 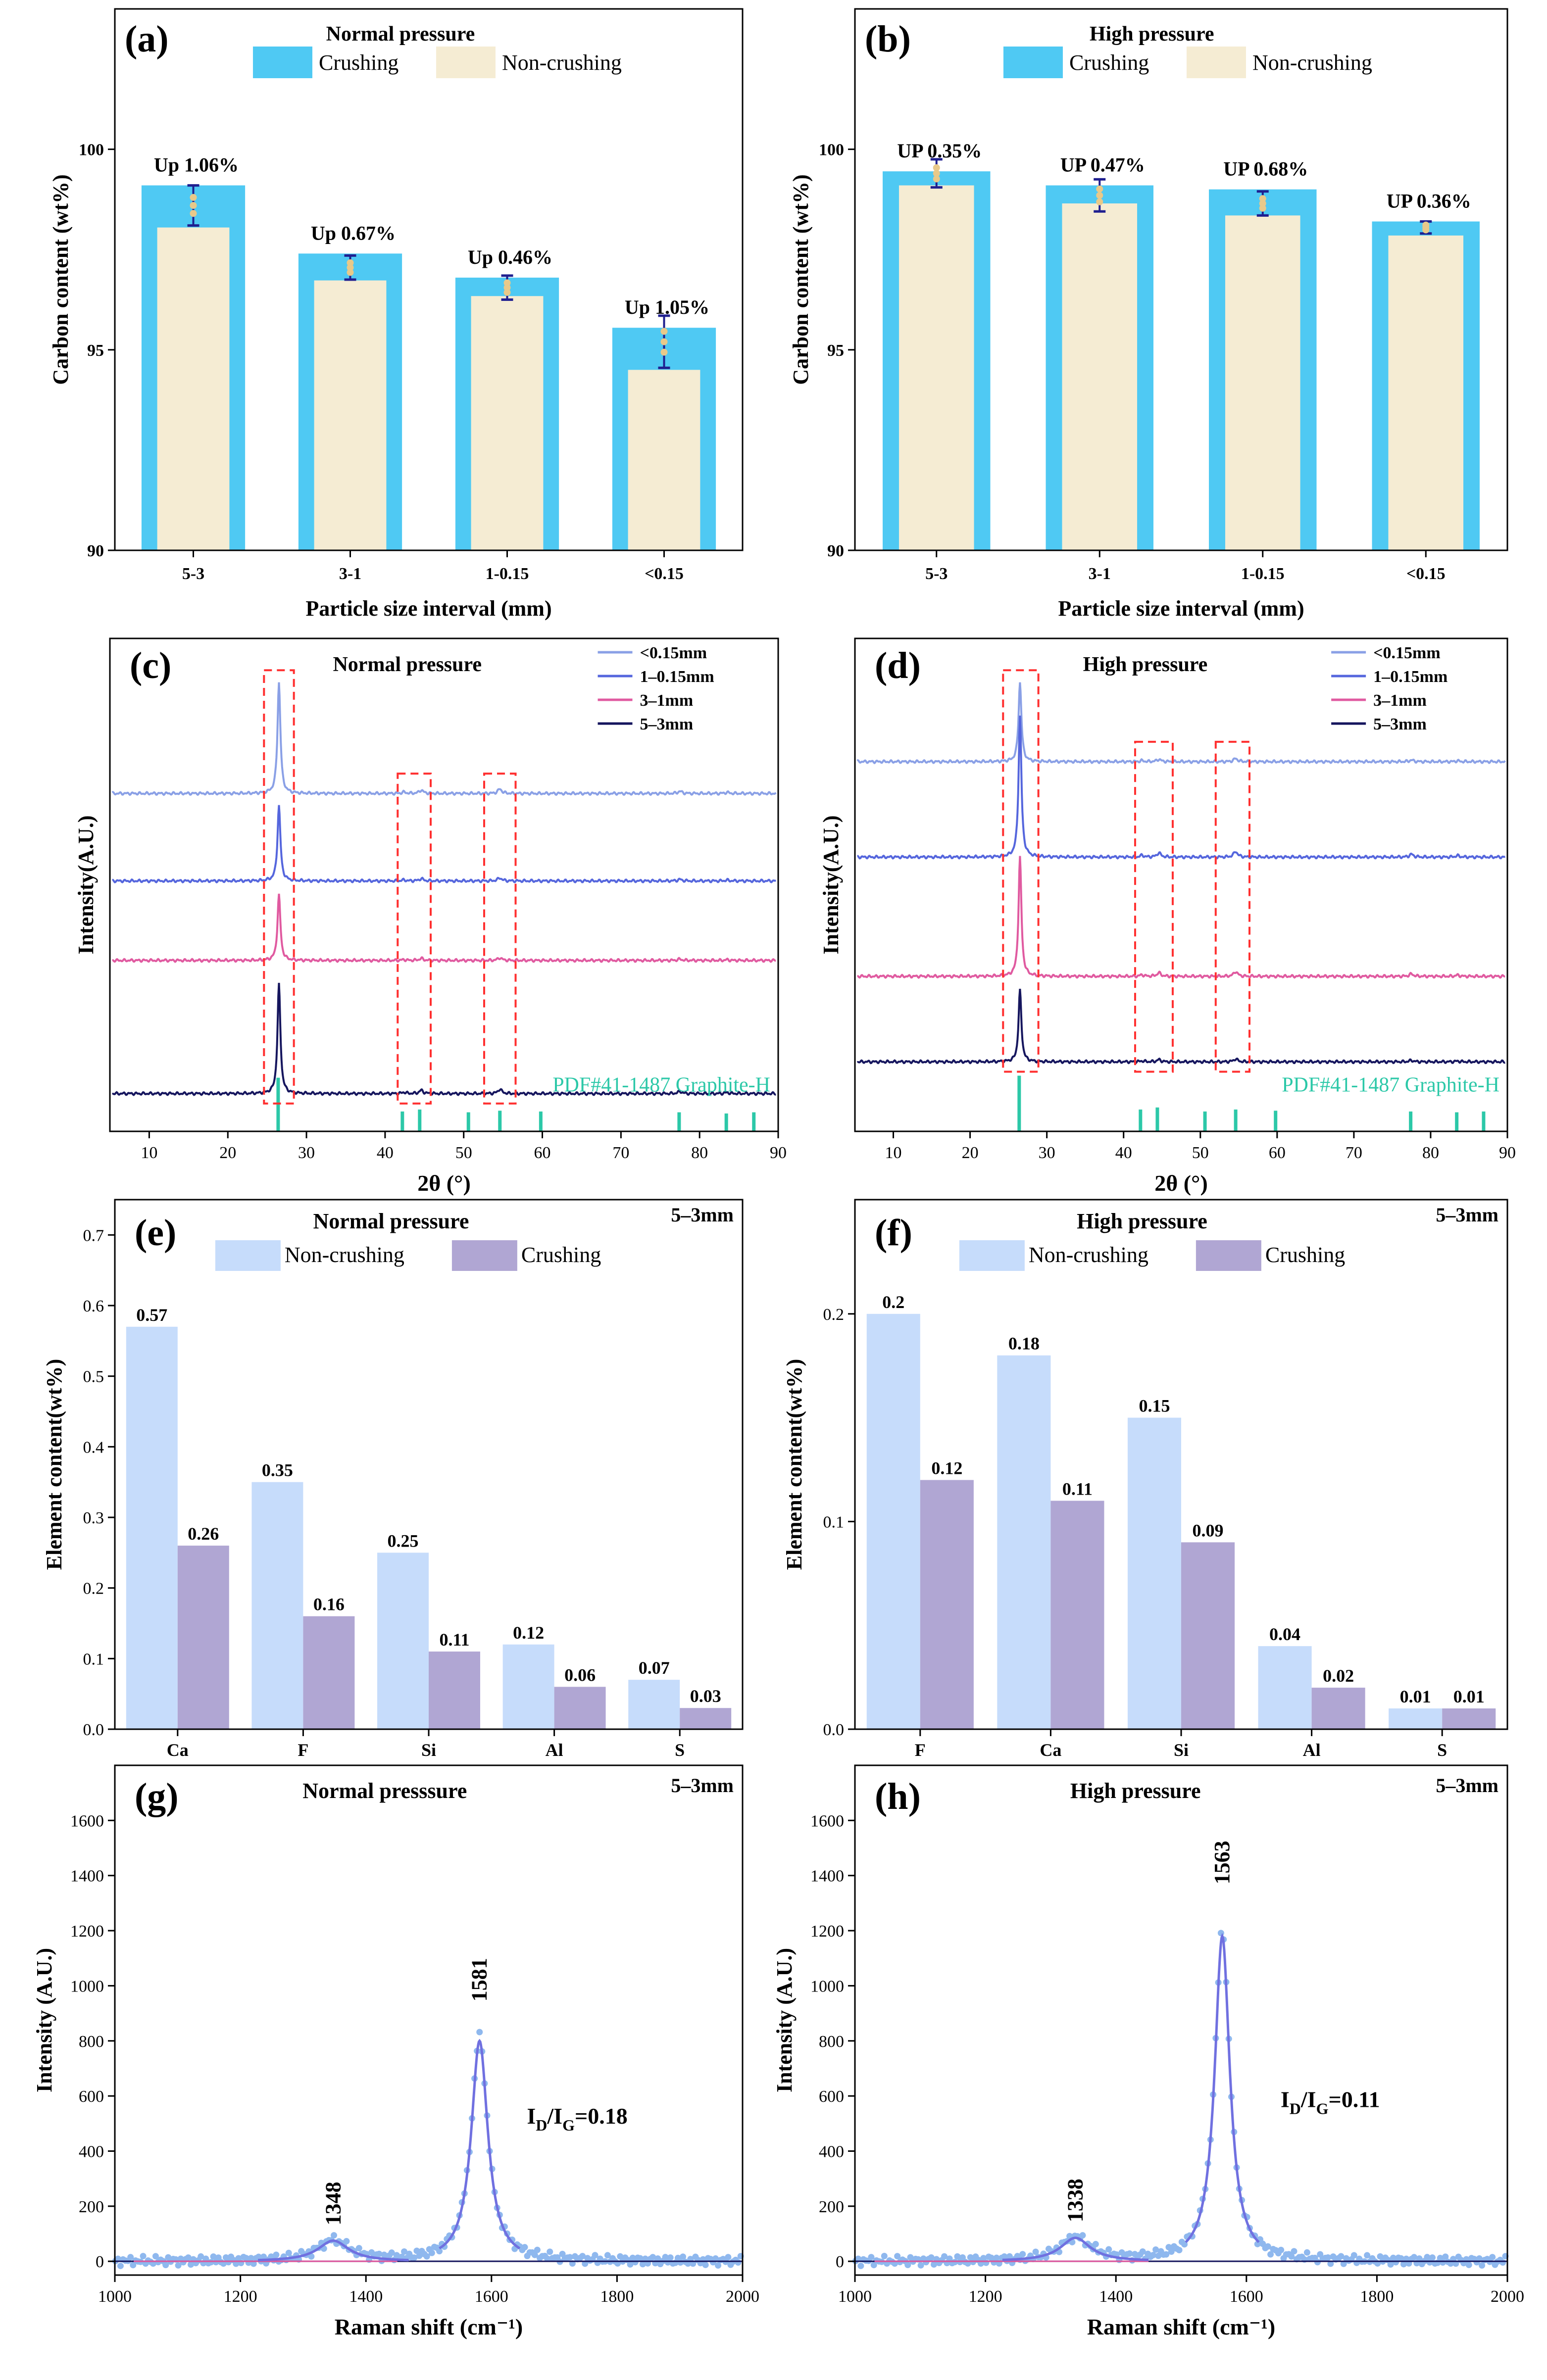 What do you see at coordinates (428, 608) in the screenshot?
I see `x-axis-label: Particle size interval (mm)` at bounding box center [428, 608].